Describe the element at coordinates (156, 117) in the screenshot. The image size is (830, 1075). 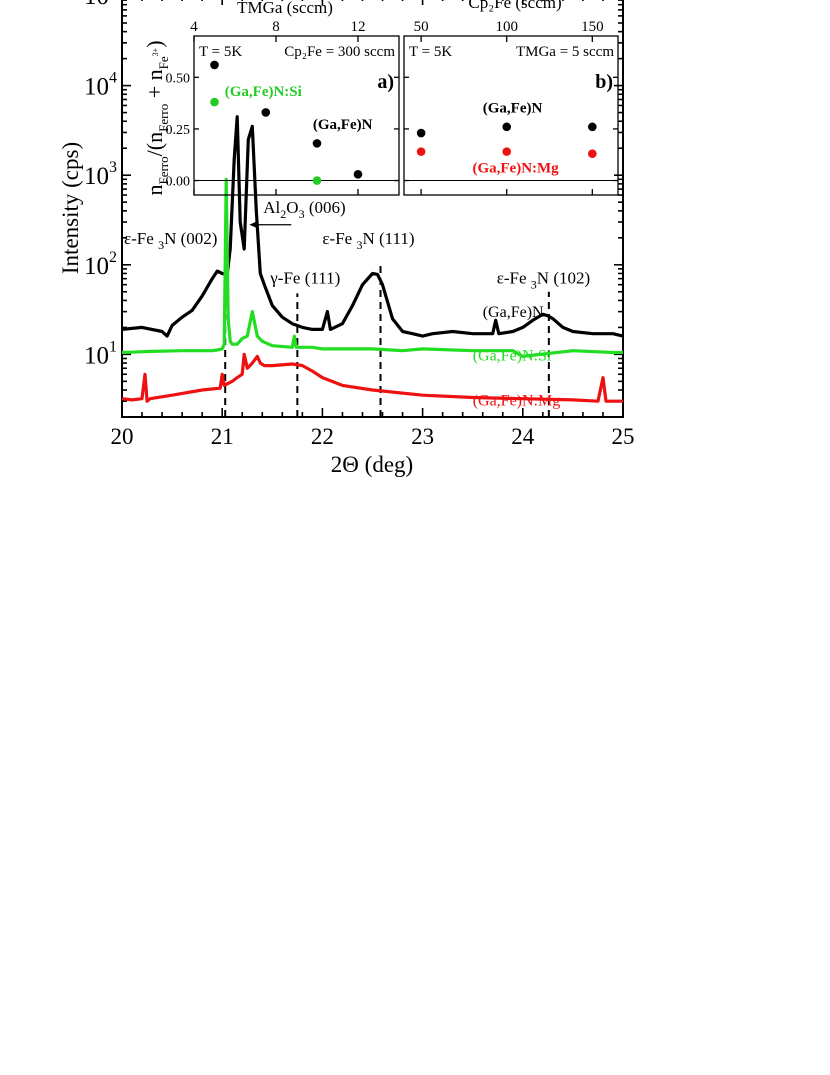
I see `inset-y-axis-title: nFerro/(nFerro + nFe3+)` at that location.